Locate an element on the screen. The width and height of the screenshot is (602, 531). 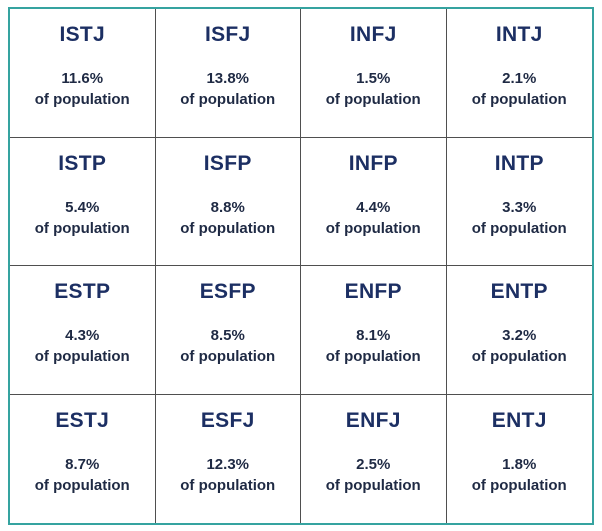
type-cell: ISTJ 11.6% of population is located at coordinates (83, 73).